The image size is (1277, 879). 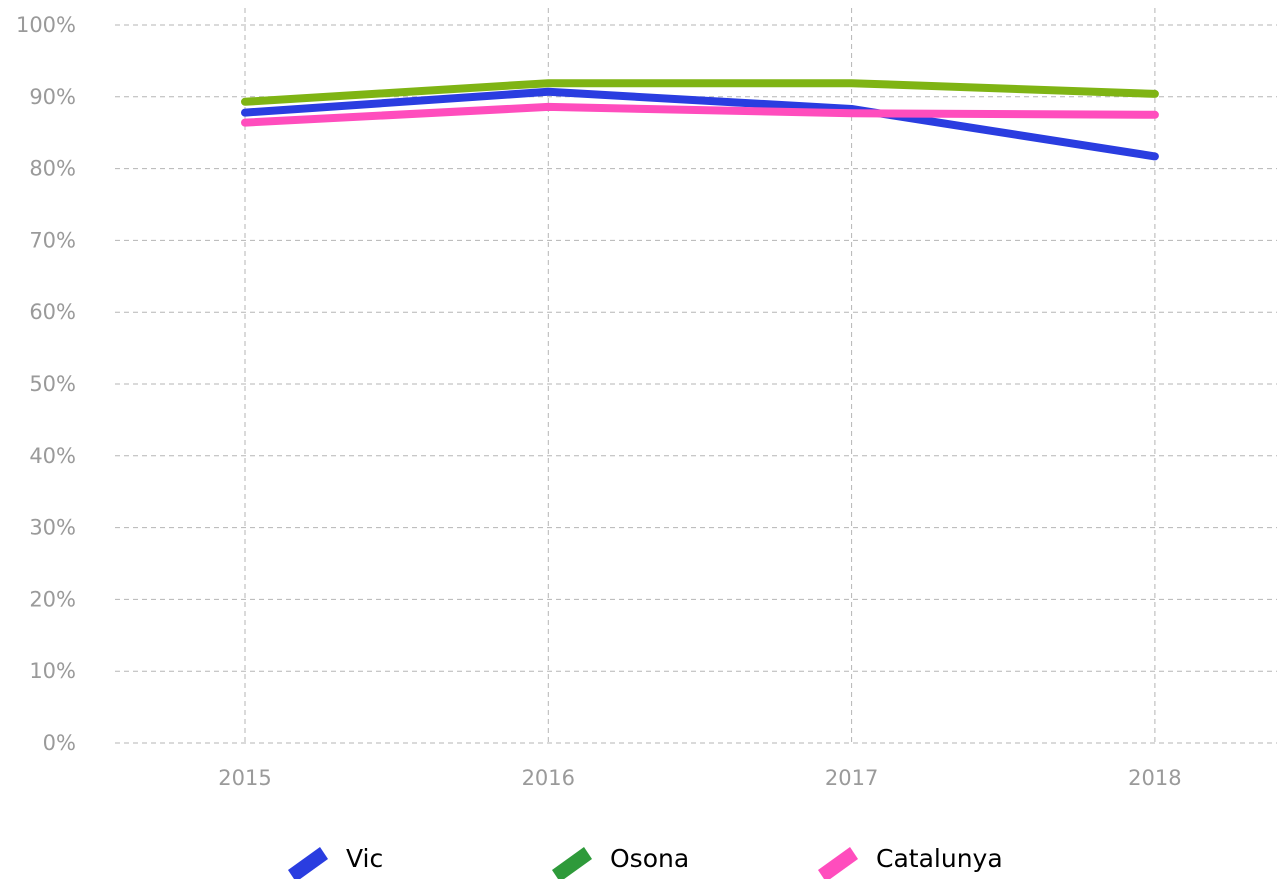 I want to click on x-tick-label: 2015, so click(x=244, y=778).